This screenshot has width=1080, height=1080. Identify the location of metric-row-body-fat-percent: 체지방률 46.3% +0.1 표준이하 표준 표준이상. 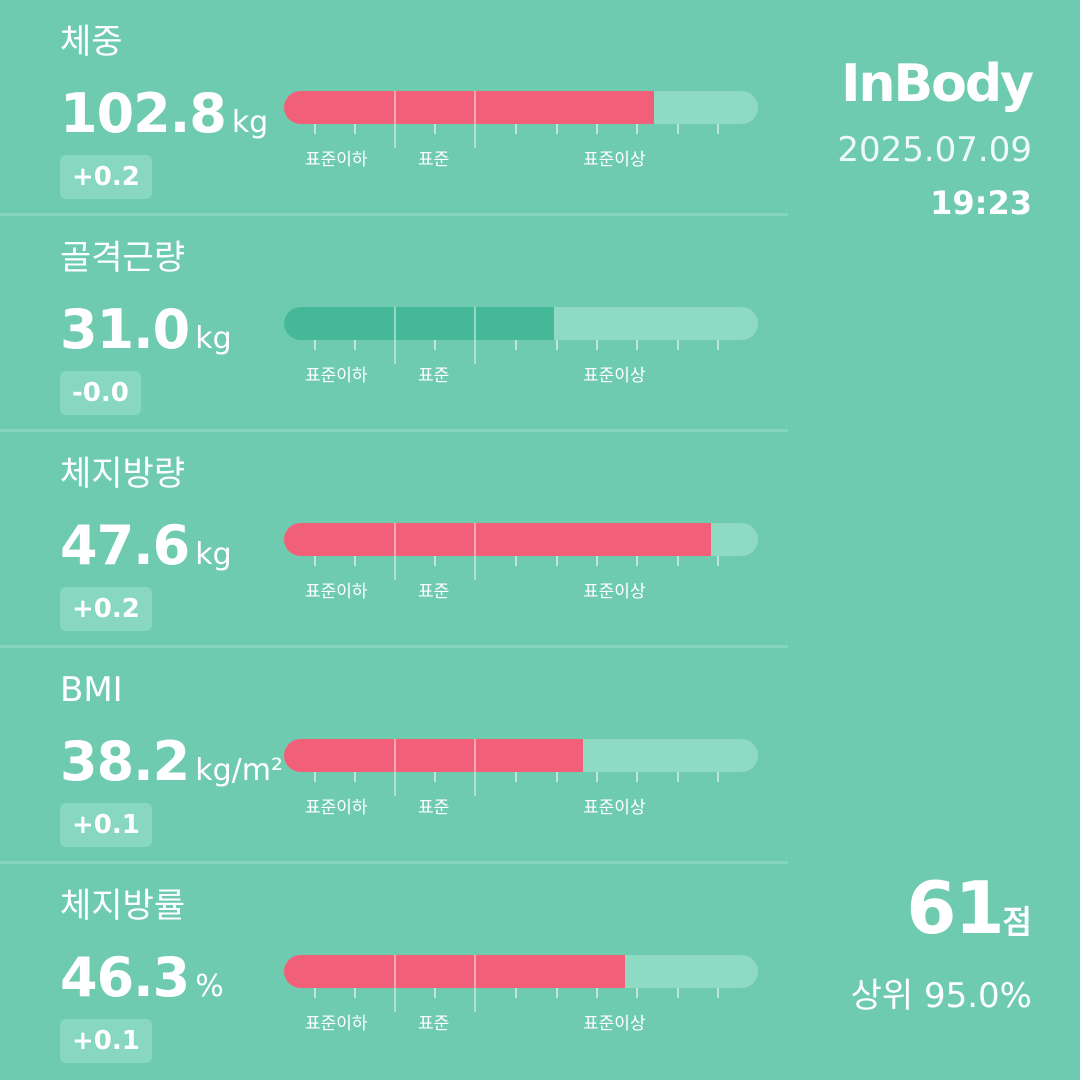
(394, 972).